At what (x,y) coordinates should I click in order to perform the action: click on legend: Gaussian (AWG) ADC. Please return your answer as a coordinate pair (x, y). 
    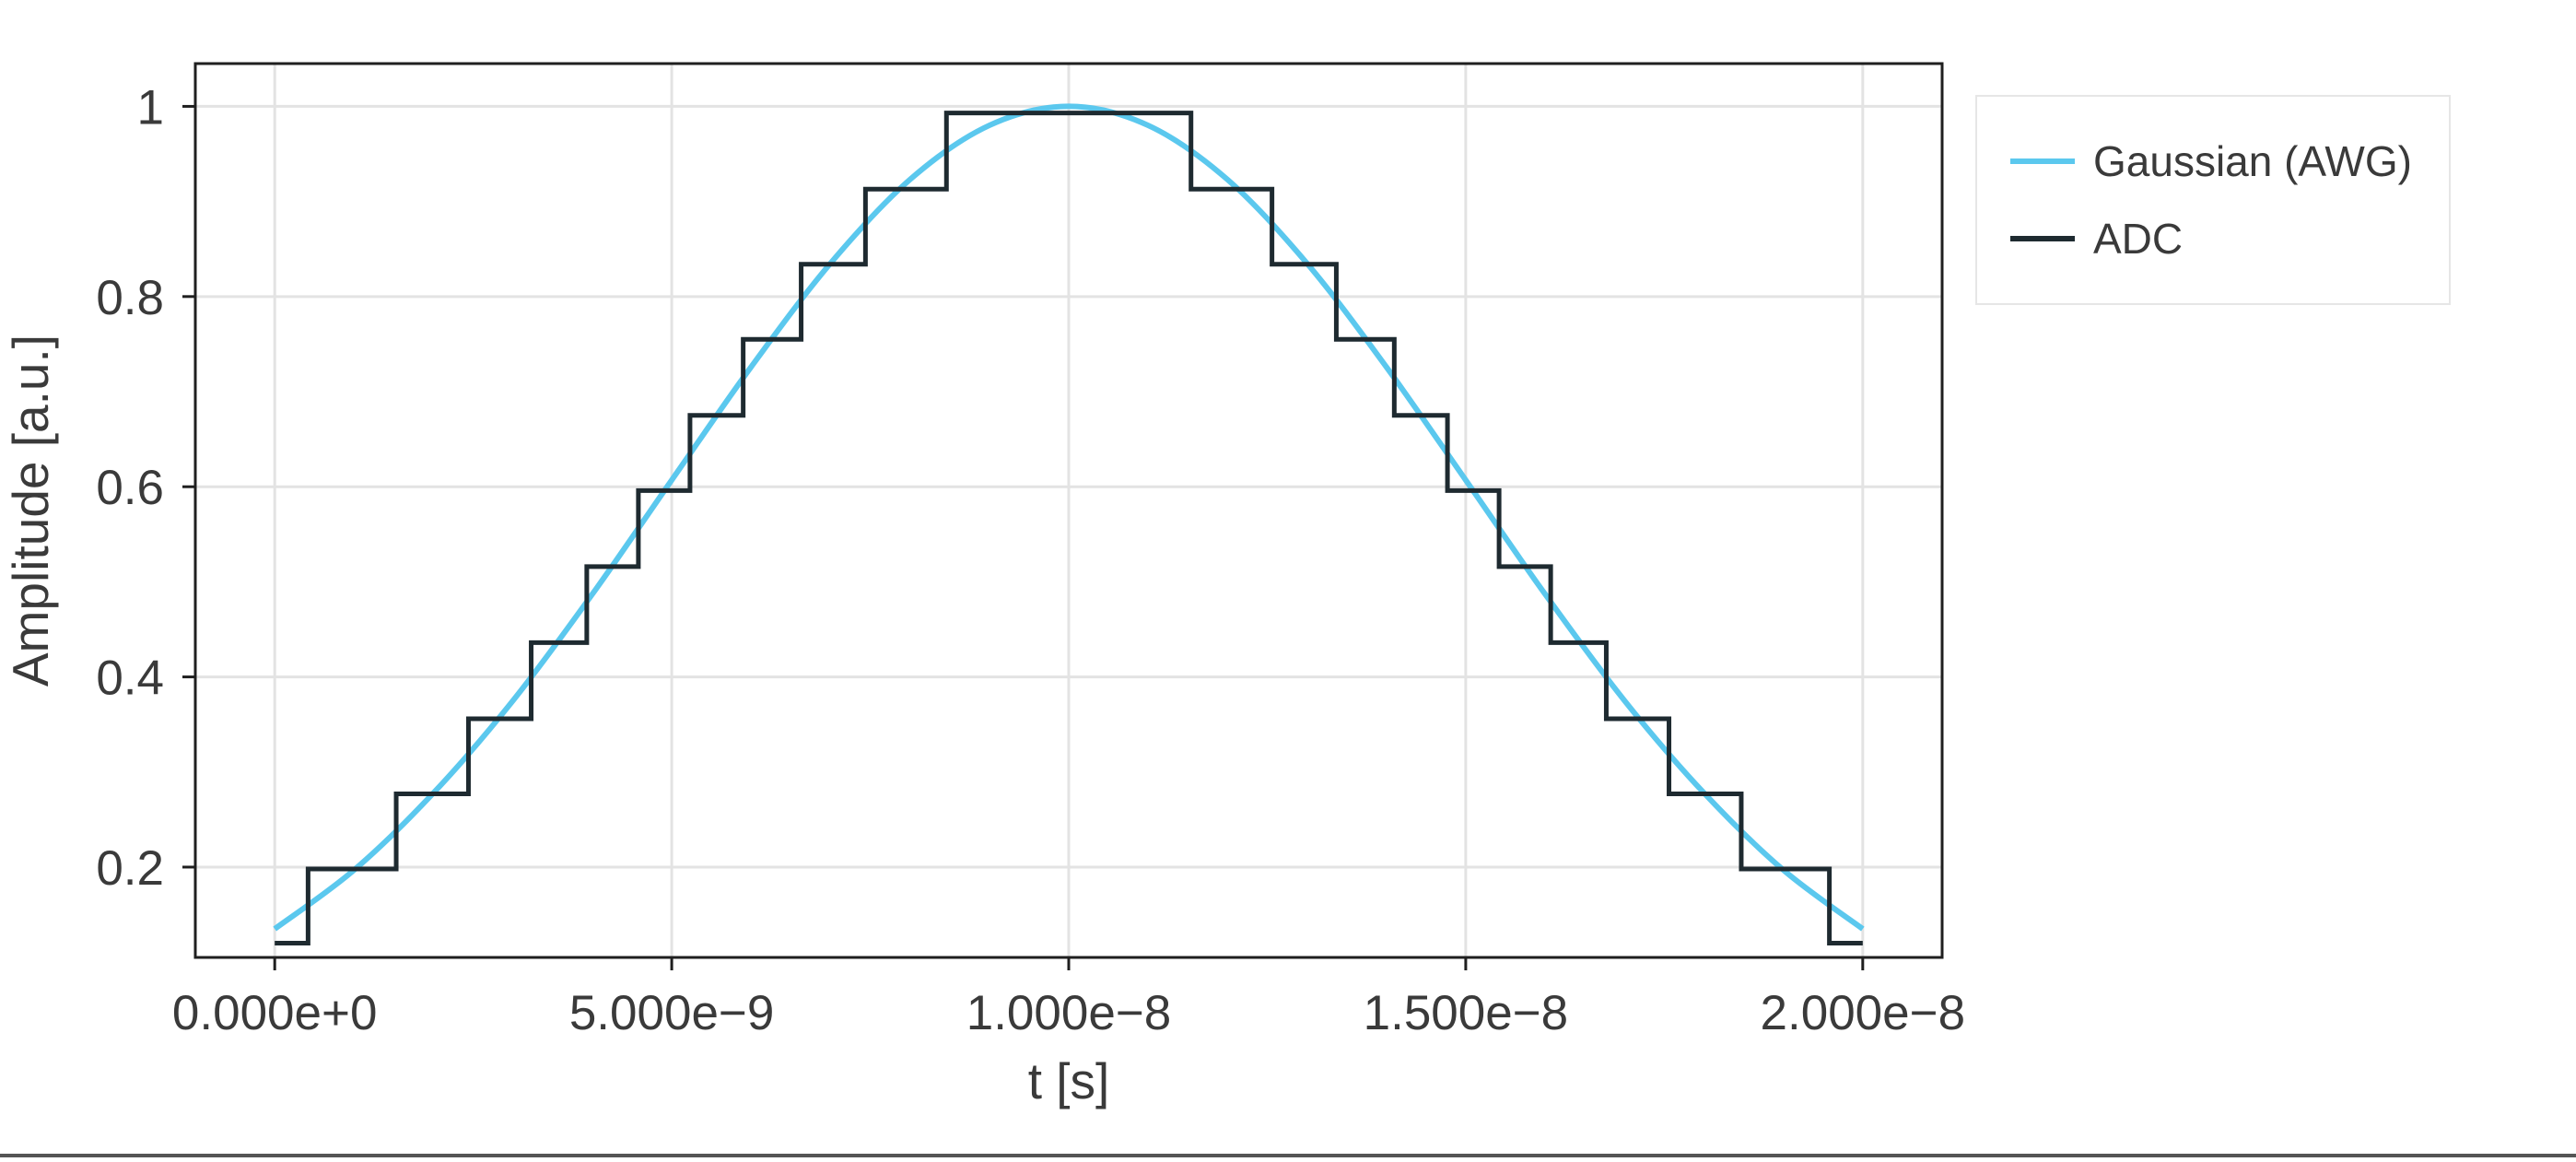
    Looking at the image, I should click on (2213, 200).